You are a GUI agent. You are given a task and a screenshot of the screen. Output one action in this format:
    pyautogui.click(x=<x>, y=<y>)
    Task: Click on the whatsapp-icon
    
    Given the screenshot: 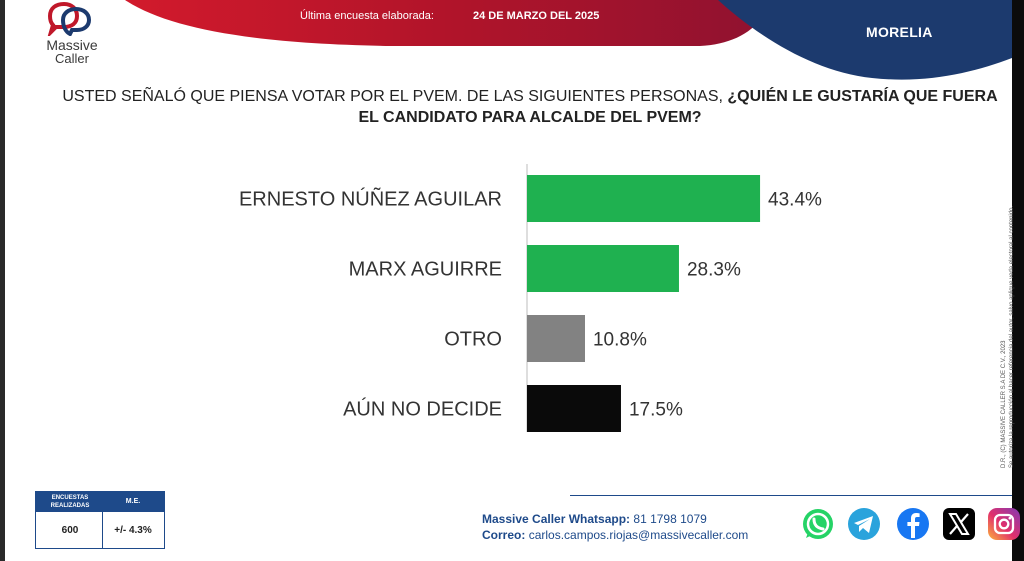 What is the action you would take?
    pyautogui.click(x=818, y=524)
    